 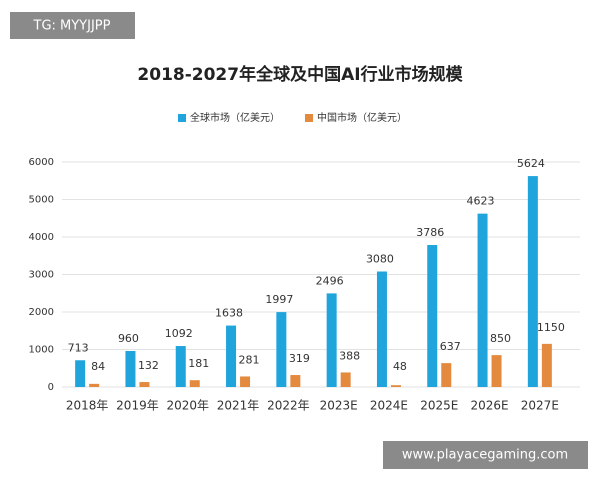 What do you see at coordinates (439, 406) in the screenshot?
I see `x-tick-label: 2025E` at bounding box center [439, 406].